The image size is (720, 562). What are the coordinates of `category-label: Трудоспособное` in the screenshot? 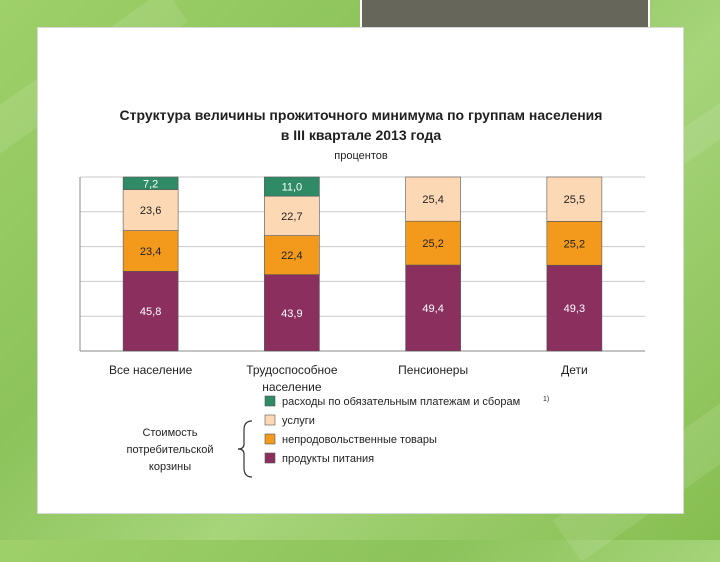 It's located at (292, 370).